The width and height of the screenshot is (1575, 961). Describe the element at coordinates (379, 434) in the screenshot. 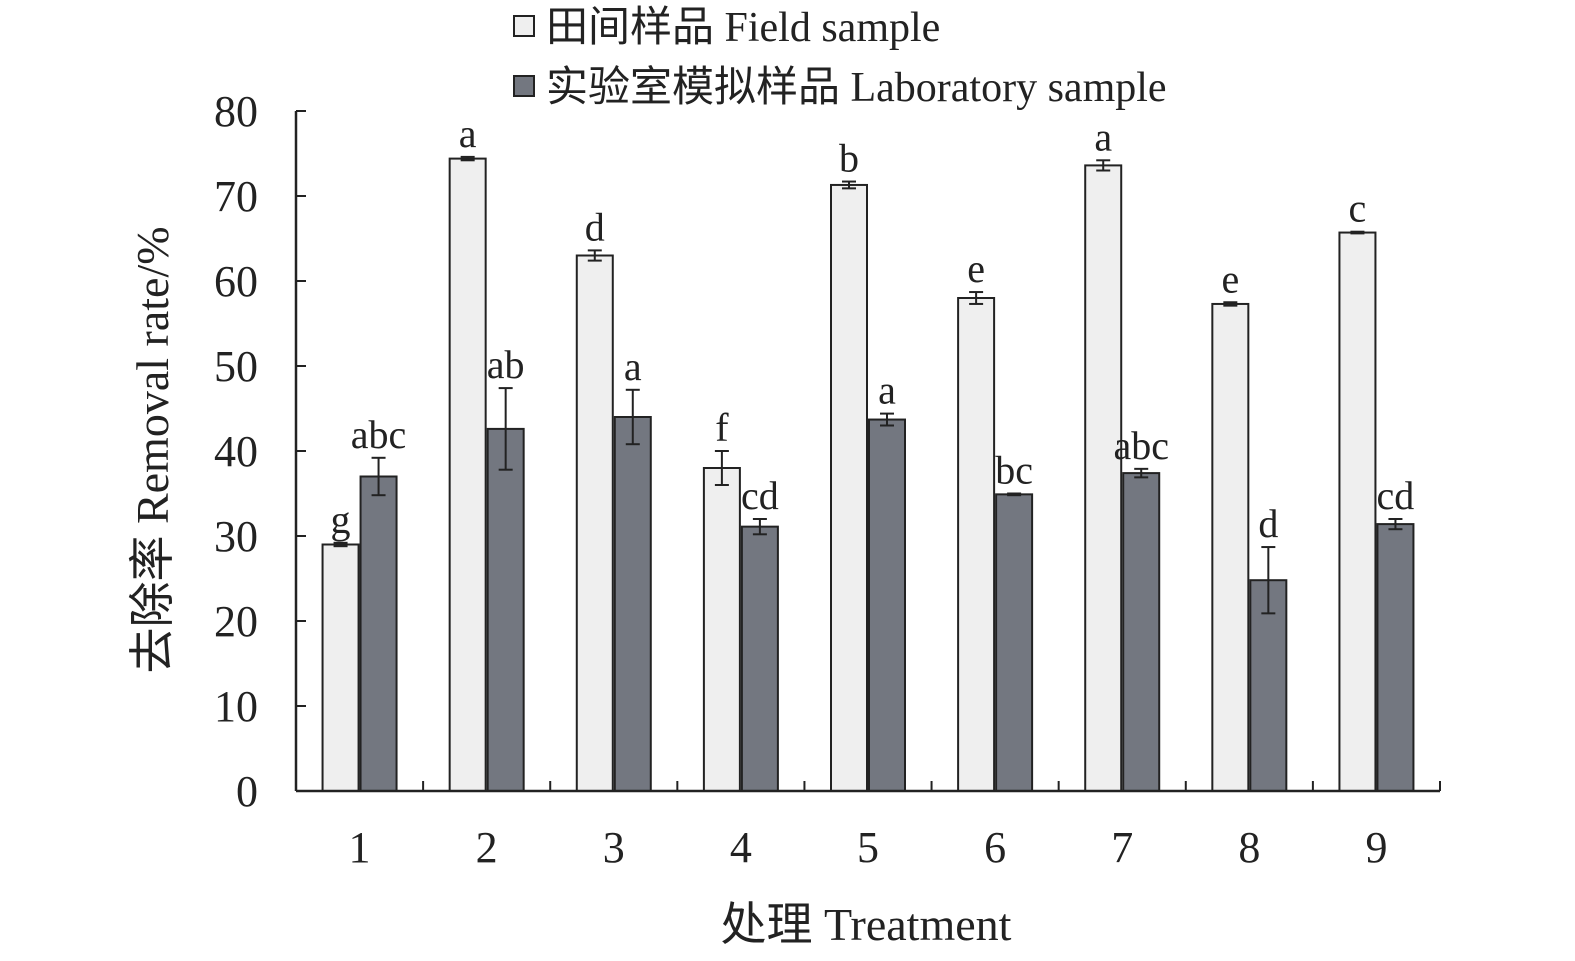

I see `sig-label-s2-cat-1: abc` at that location.